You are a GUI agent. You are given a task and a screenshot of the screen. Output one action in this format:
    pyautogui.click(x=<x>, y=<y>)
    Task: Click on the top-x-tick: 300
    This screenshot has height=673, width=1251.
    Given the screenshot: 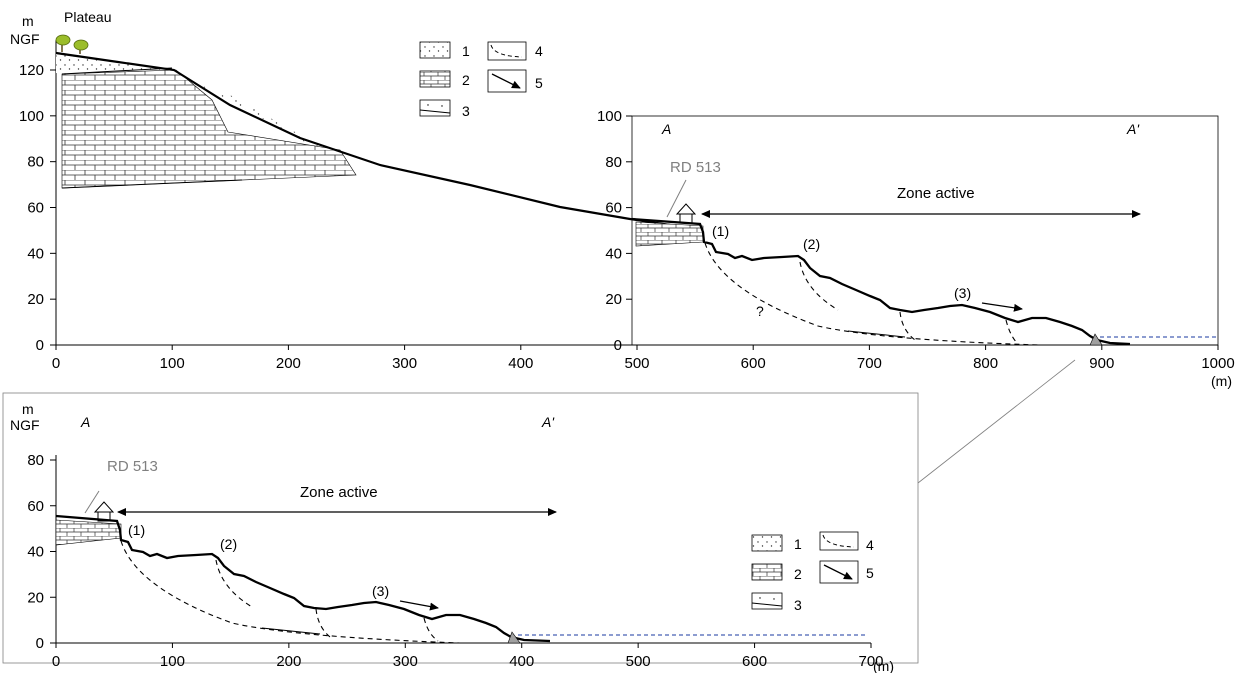 What is the action you would take?
    pyautogui.click(x=404, y=363)
    